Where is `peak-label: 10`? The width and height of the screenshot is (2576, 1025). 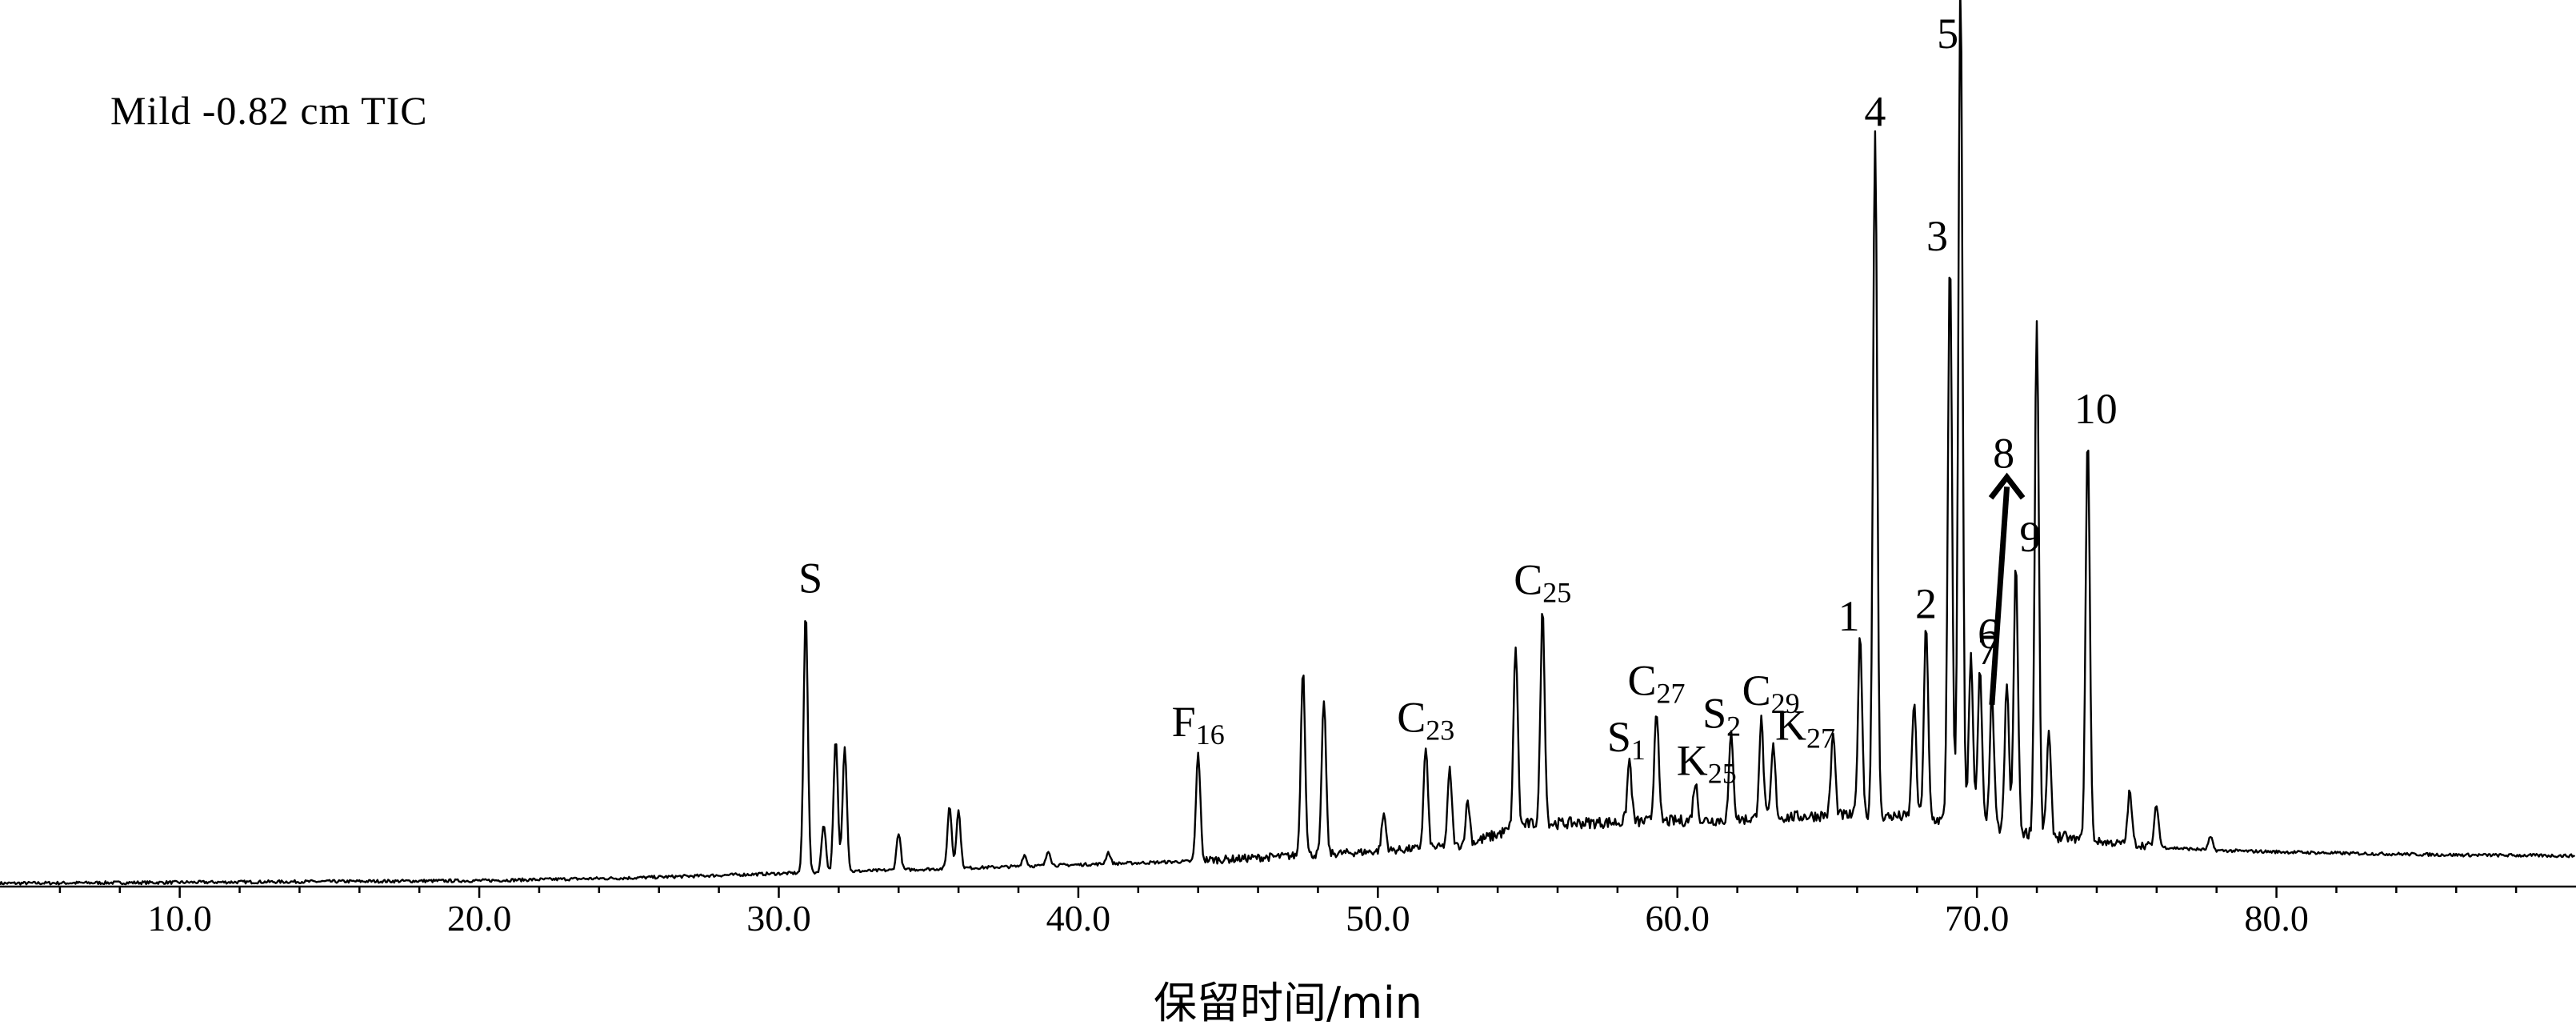
peak-label: 10 is located at coordinates (2096, 409).